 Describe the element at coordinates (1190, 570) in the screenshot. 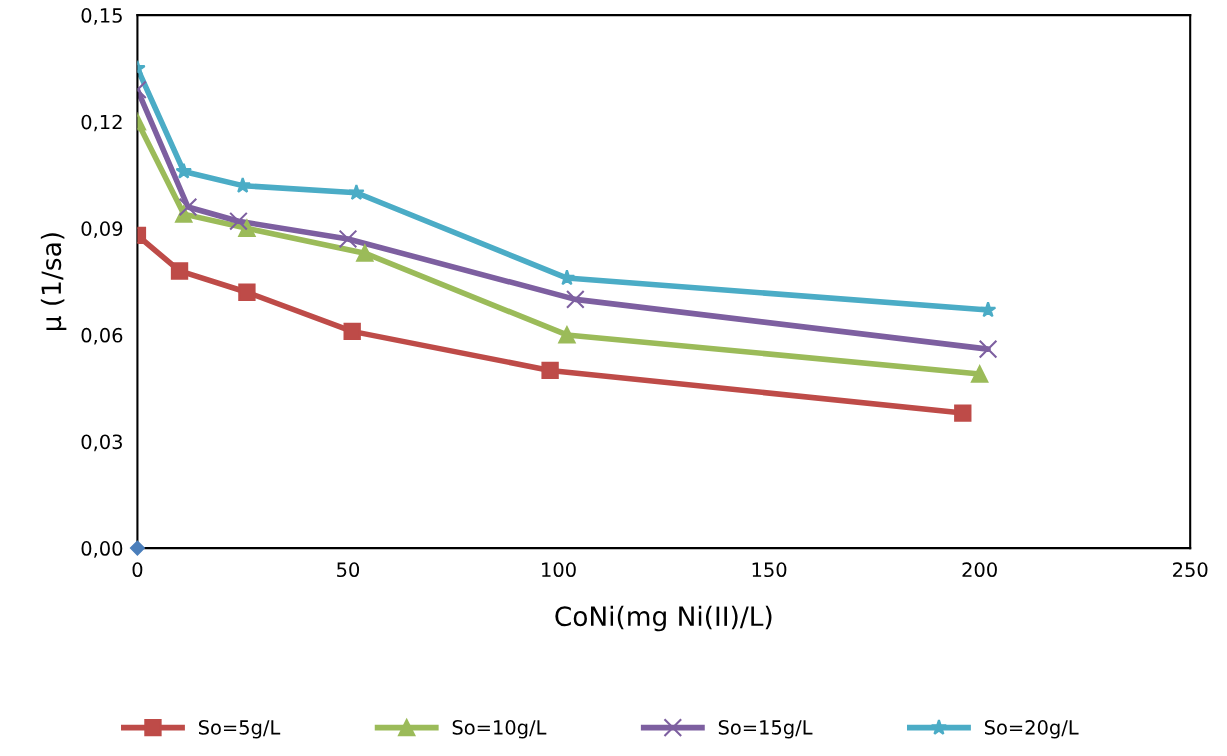

I see `x-tick-label: 250` at that location.